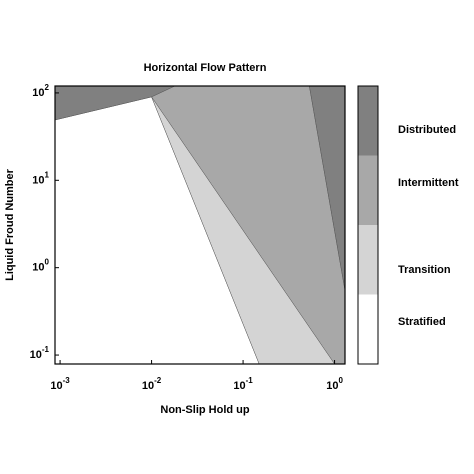  What do you see at coordinates (422, 322) in the screenshot?
I see `legend-label: Stratified` at bounding box center [422, 322].